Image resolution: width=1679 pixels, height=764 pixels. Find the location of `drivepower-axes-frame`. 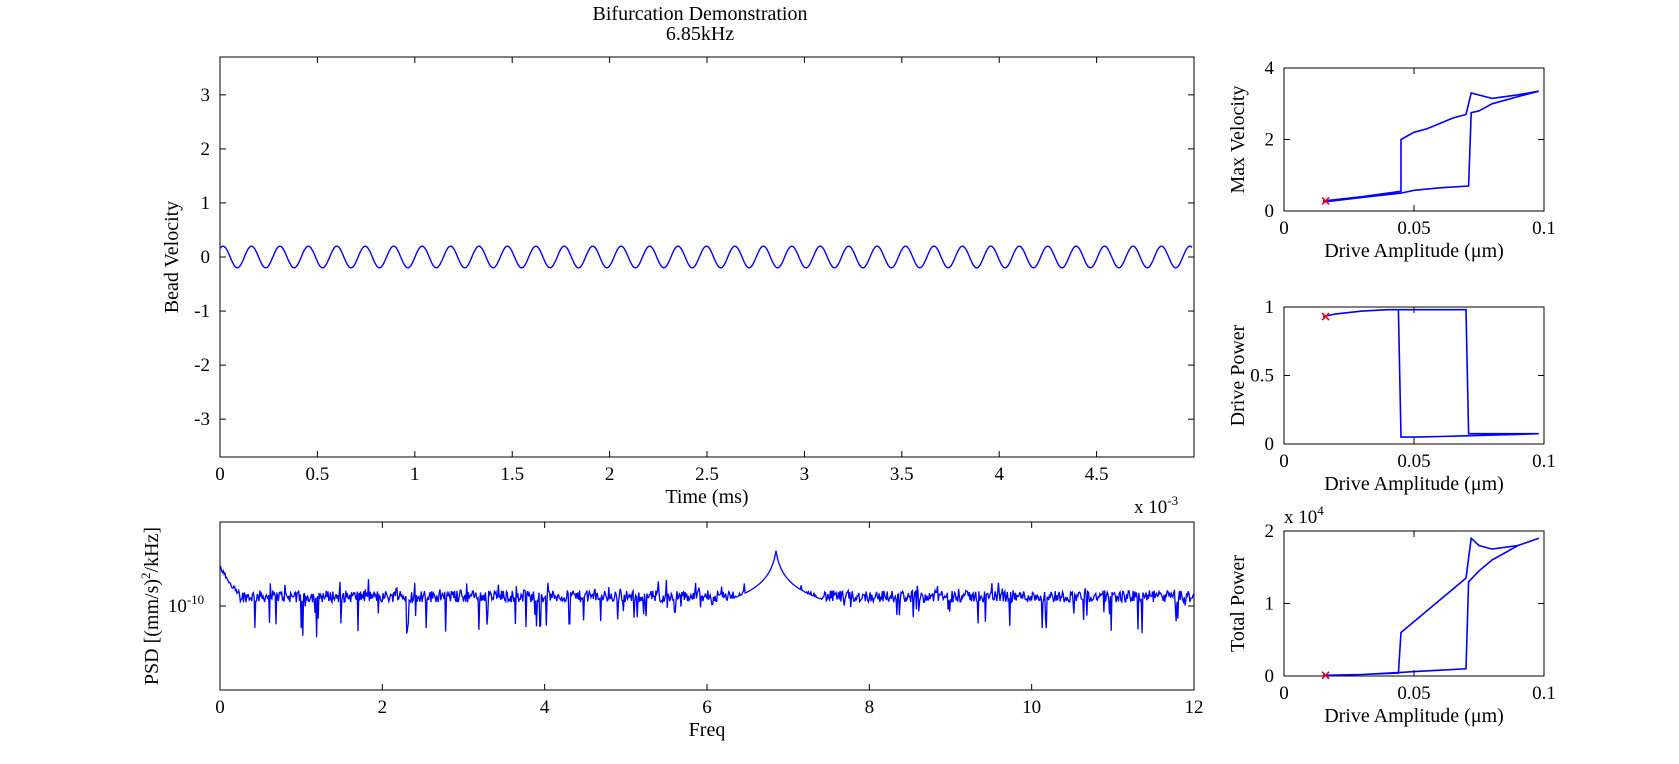

drivepower-axes-frame is located at coordinates (1414, 375).